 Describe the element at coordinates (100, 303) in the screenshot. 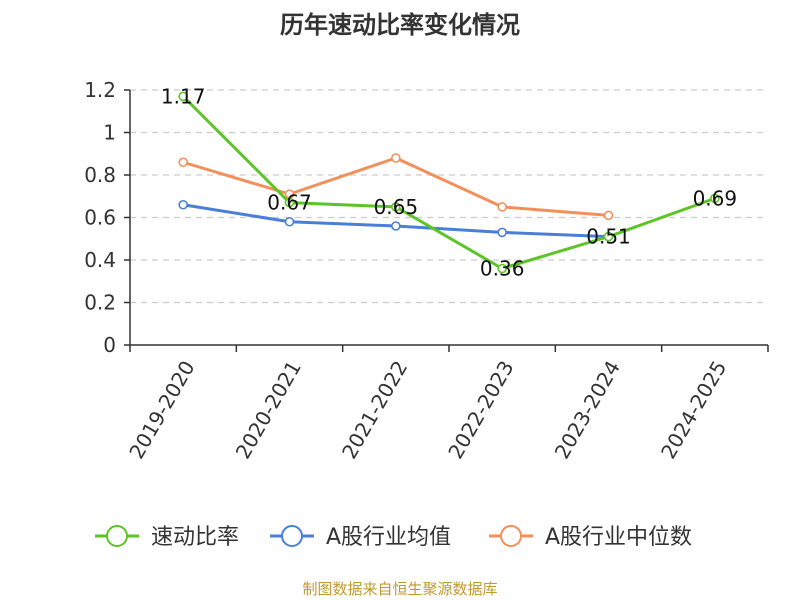

I see `y-tick-label: 0.2` at that location.